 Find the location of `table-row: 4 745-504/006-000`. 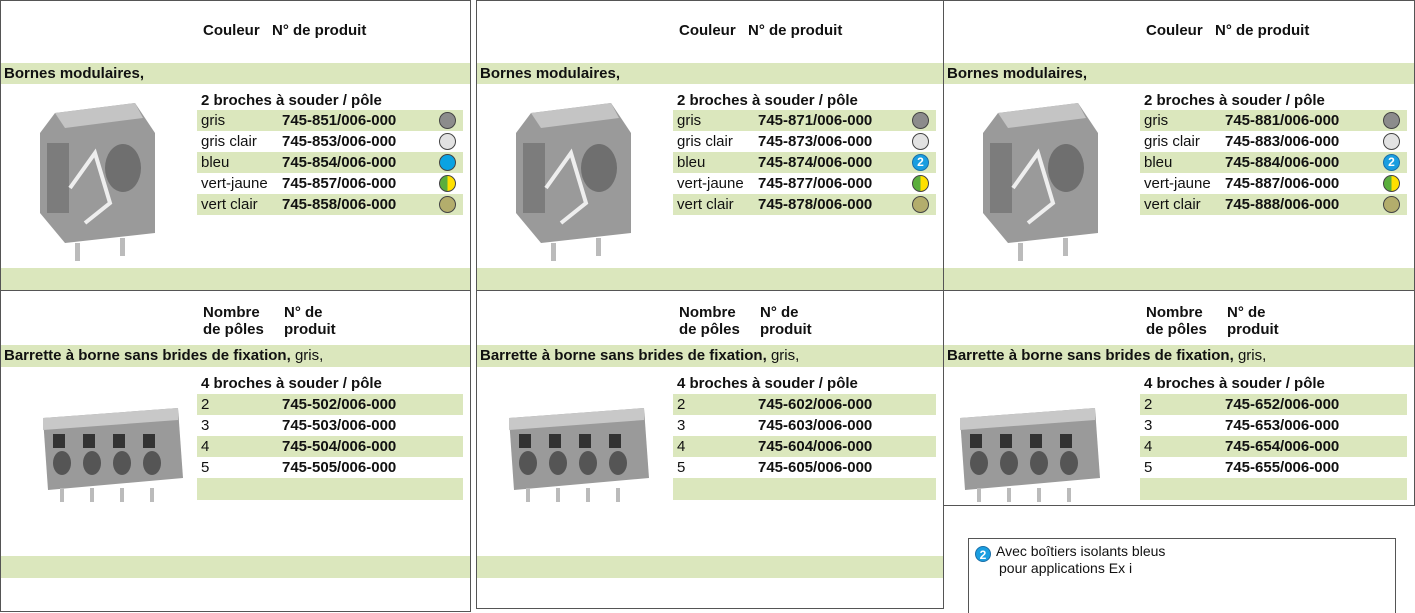

table-row: 4 745-504/006-000 is located at coordinates (330, 446).